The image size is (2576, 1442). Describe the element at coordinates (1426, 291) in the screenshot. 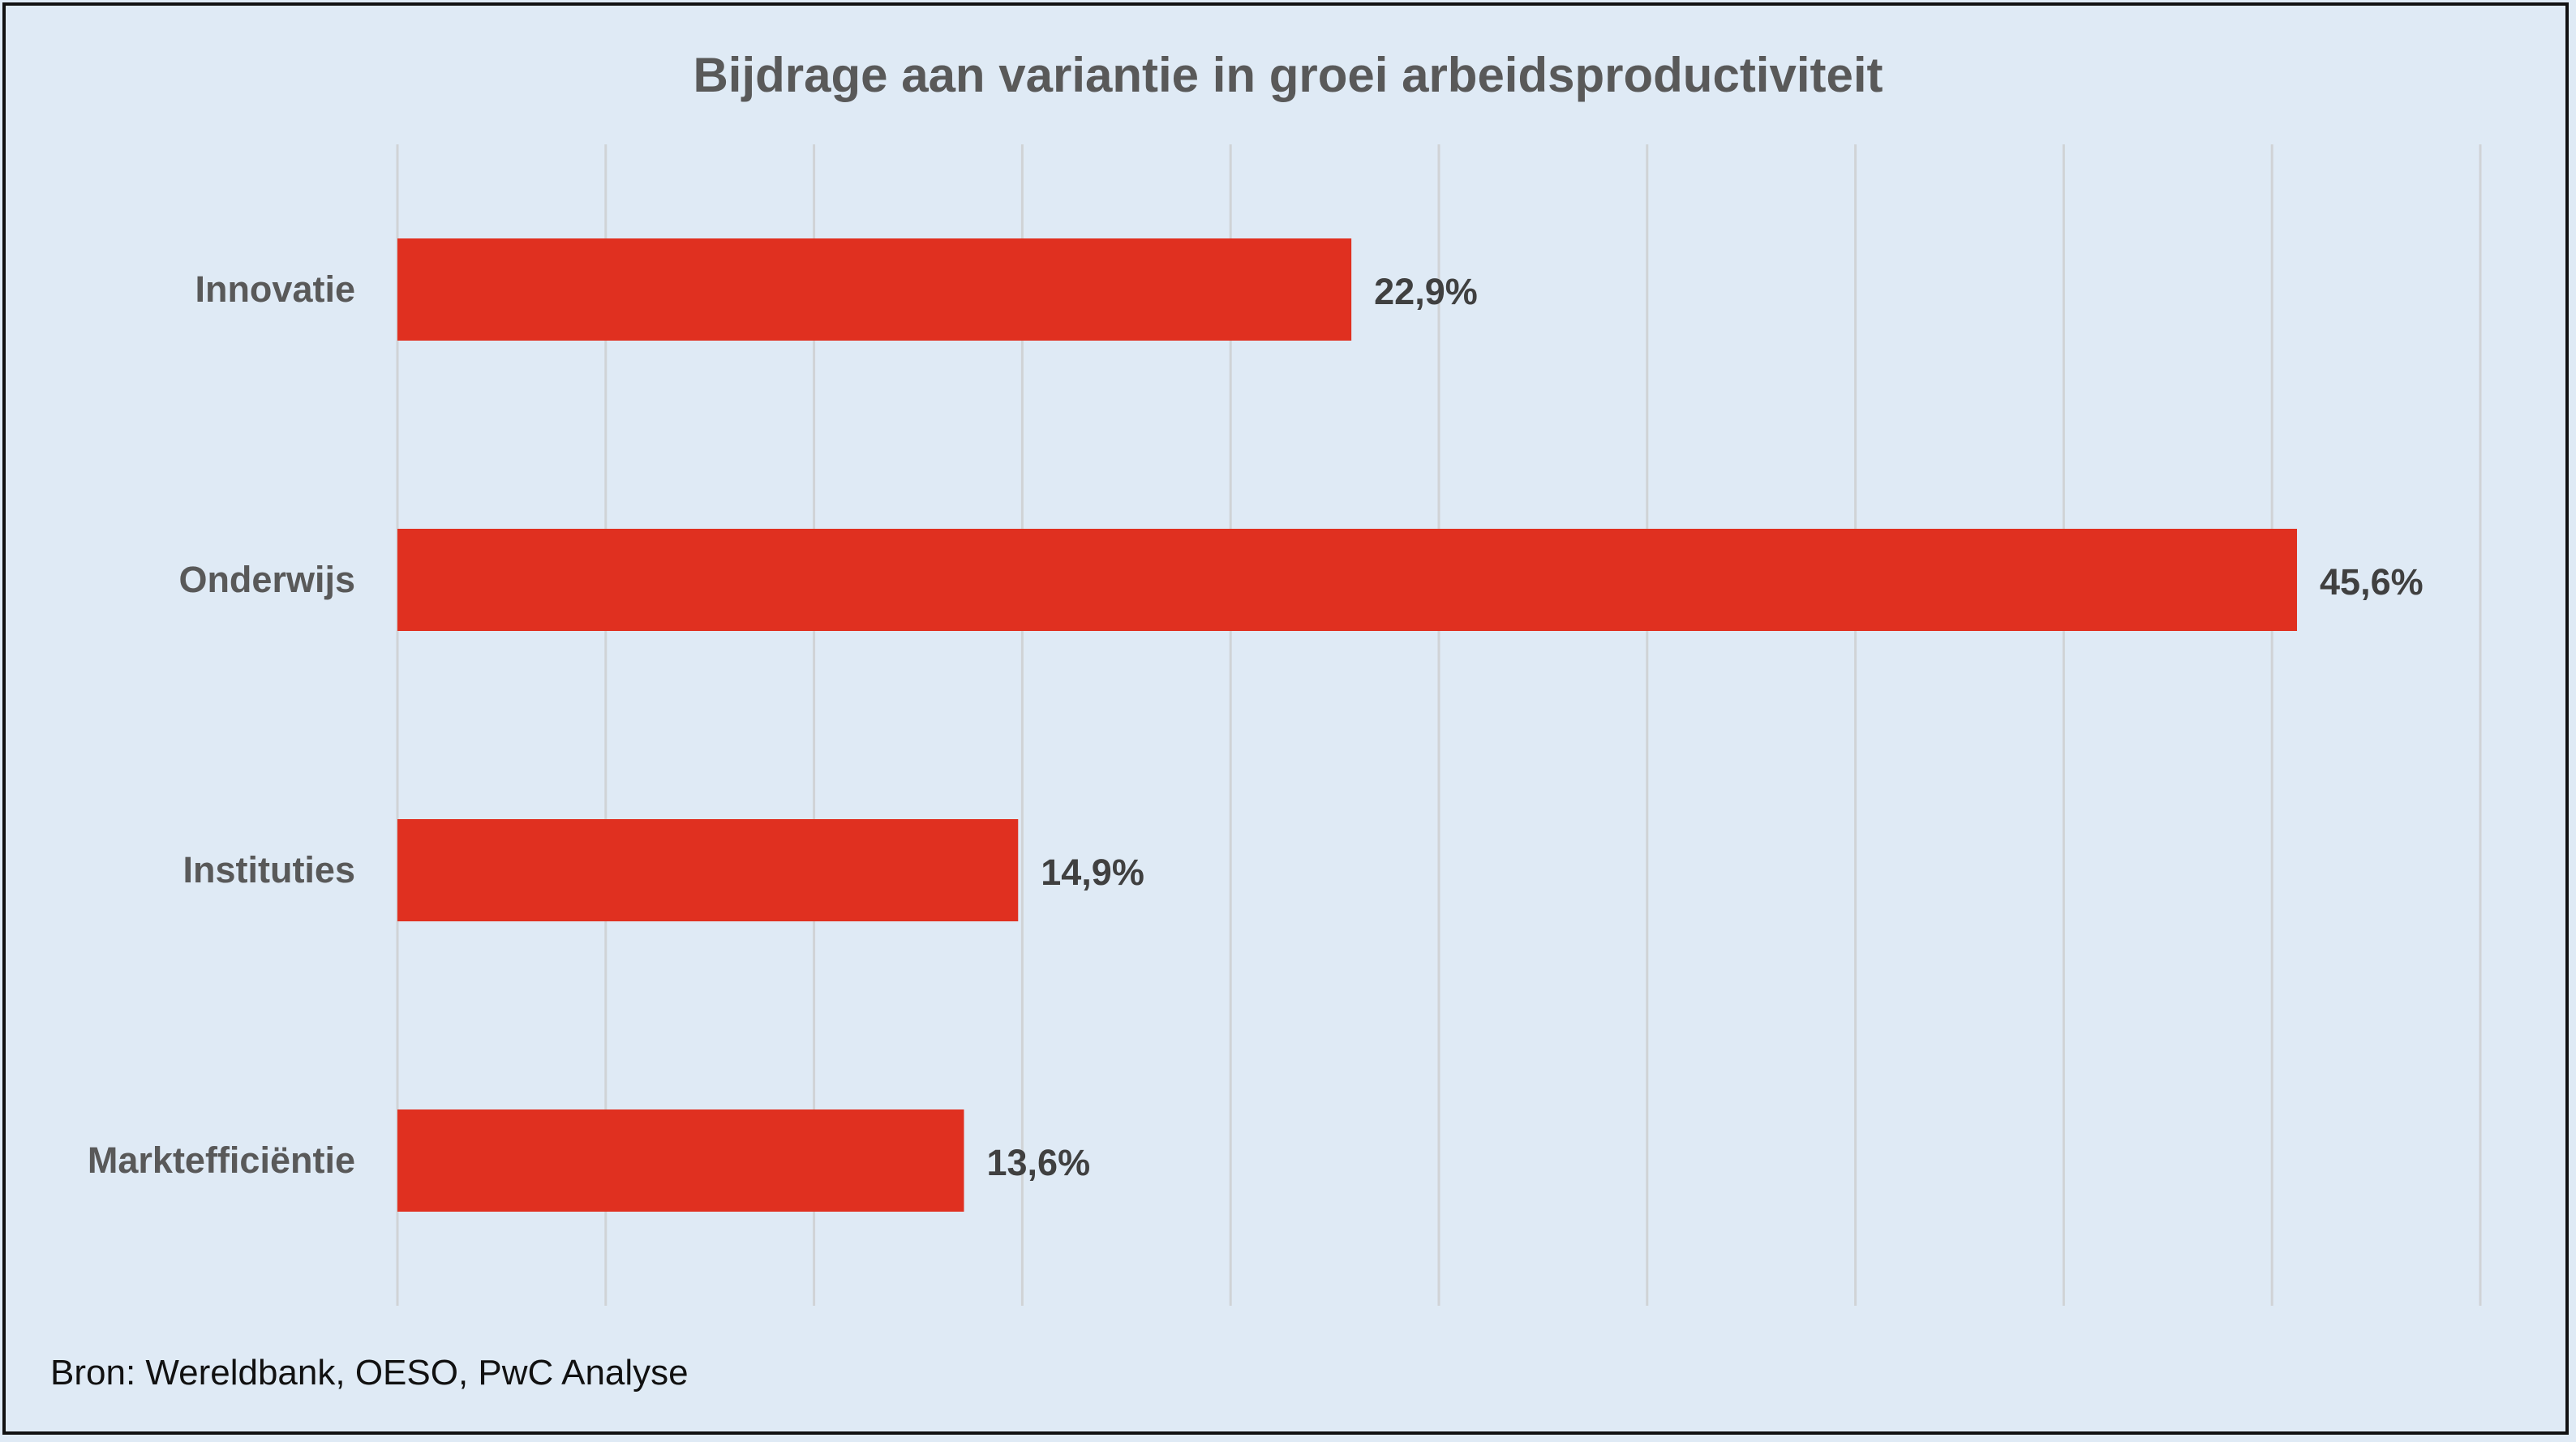

I see `data-label: 22,9%` at that location.